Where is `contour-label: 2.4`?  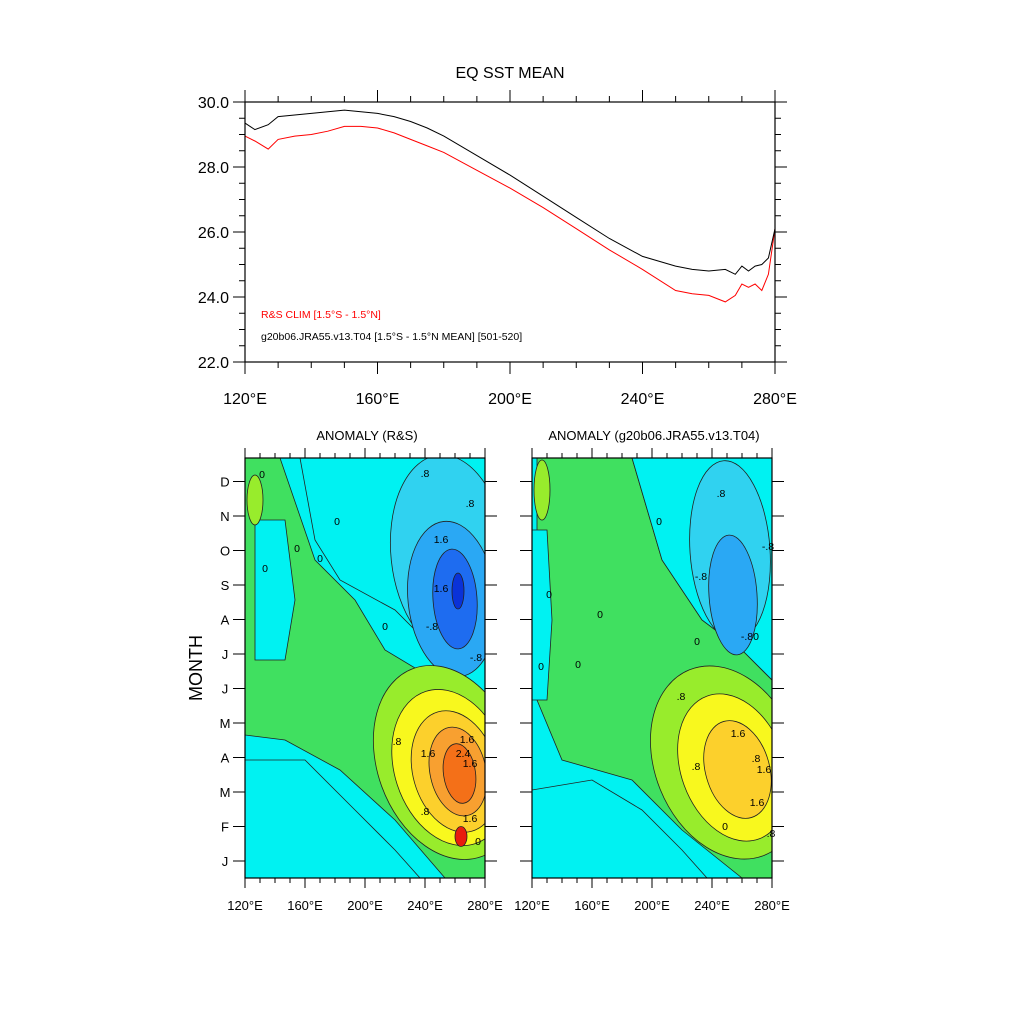
contour-label: 2.4 is located at coordinates (463, 754).